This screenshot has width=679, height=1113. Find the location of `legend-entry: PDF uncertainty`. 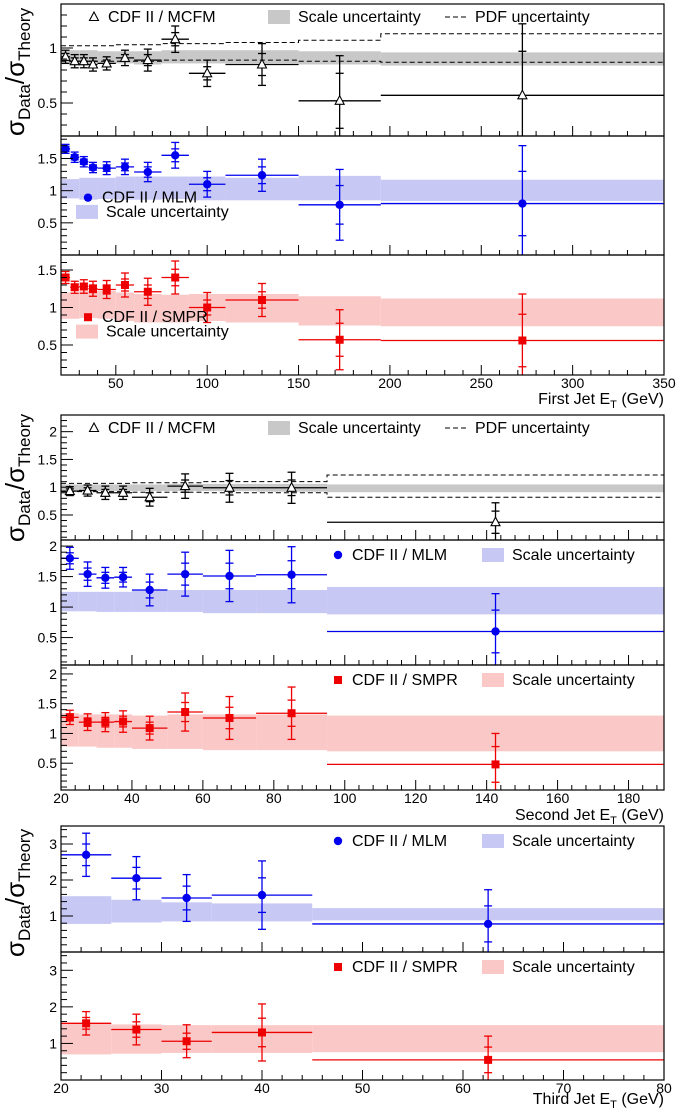

legend-entry: PDF uncertainty is located at coordinates (517, 17).